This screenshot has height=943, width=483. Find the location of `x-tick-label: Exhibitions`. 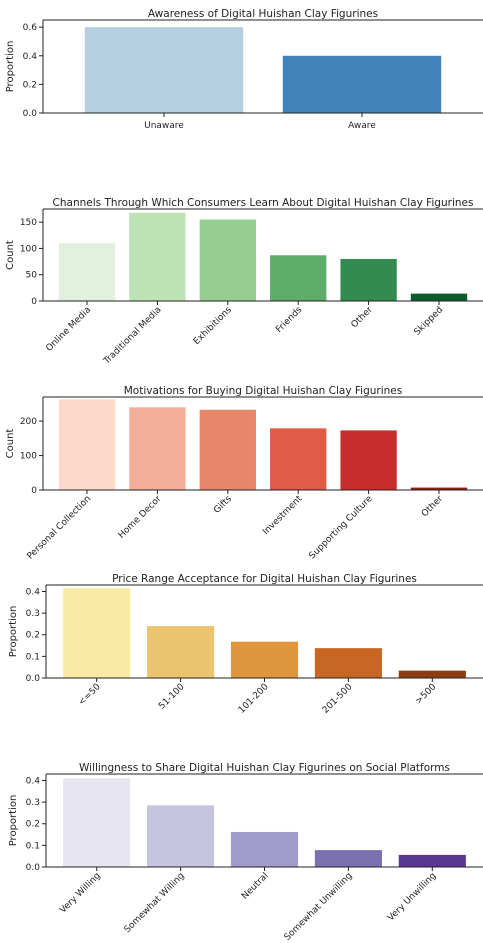

x-tick-label: Exhibitions is located at coordinates (213, 326).